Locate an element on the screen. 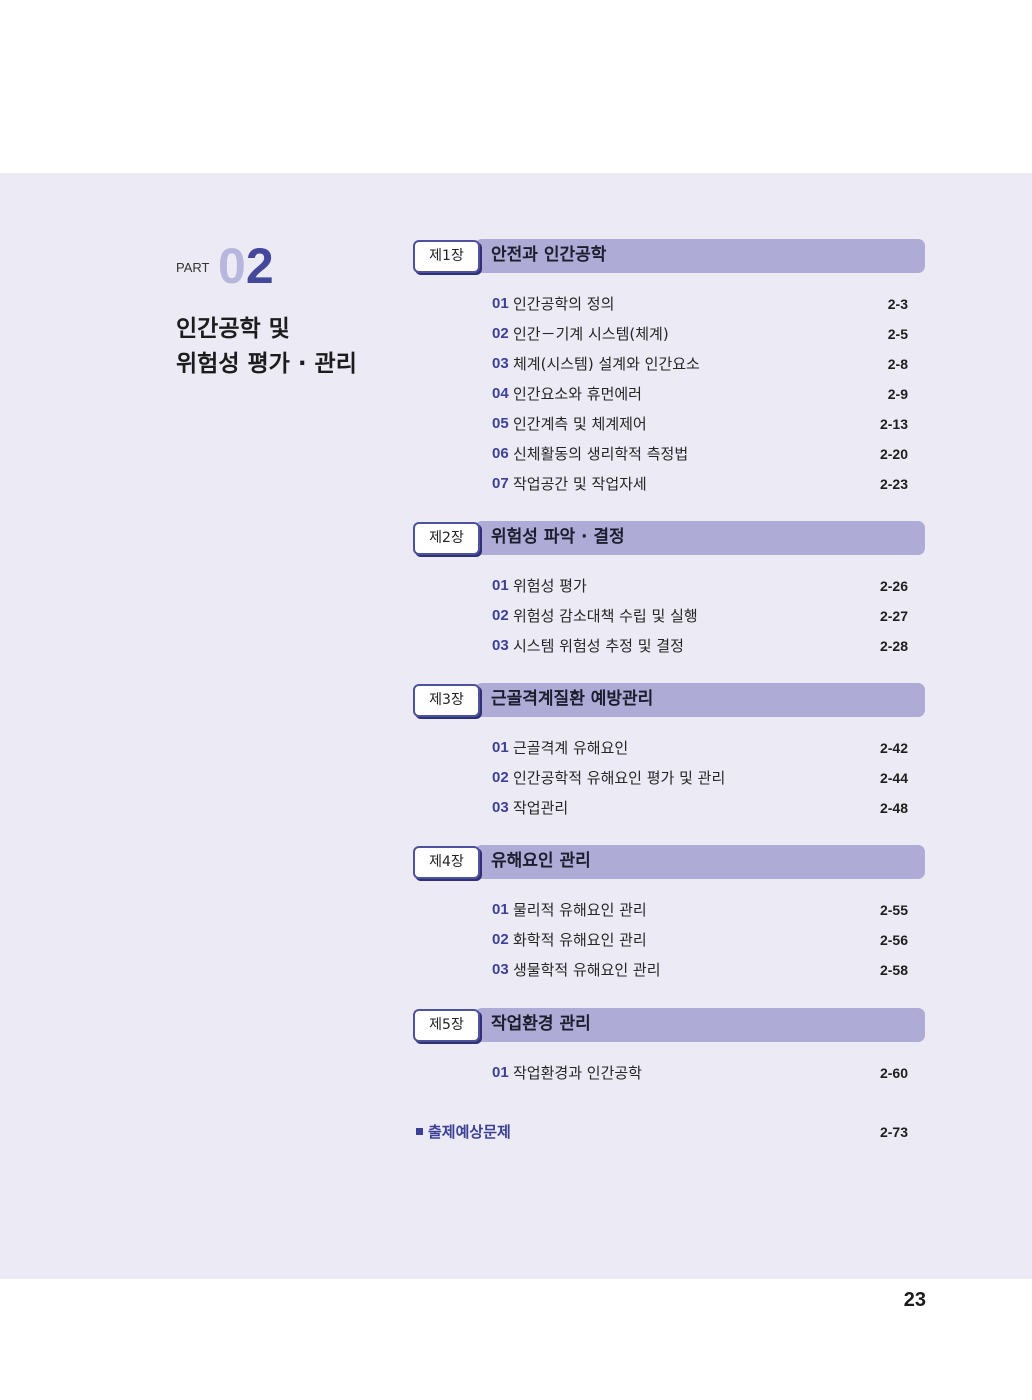  item-title: 인간요소와 휴먼에러 is located at coordinates (577, 394).